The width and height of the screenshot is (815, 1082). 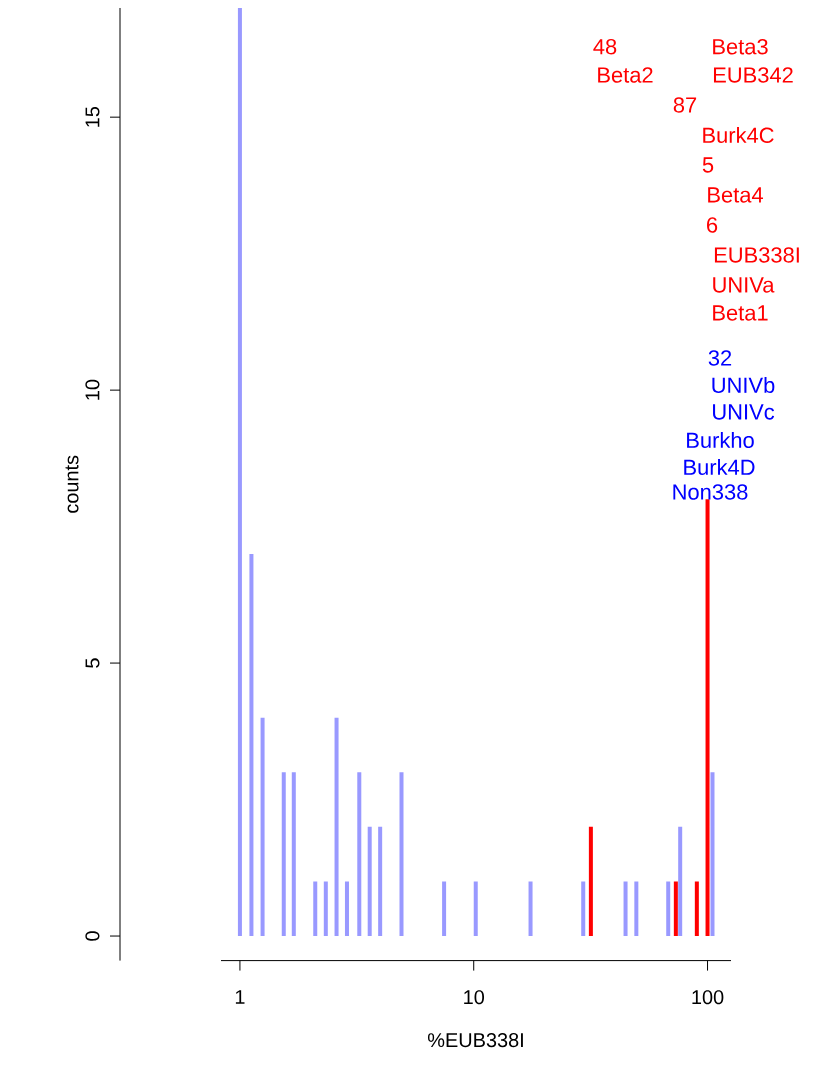 What do you see at coordinates (720, 358) in the screenshot?
I see `annotation: 32` at bounding box center [720, 358].